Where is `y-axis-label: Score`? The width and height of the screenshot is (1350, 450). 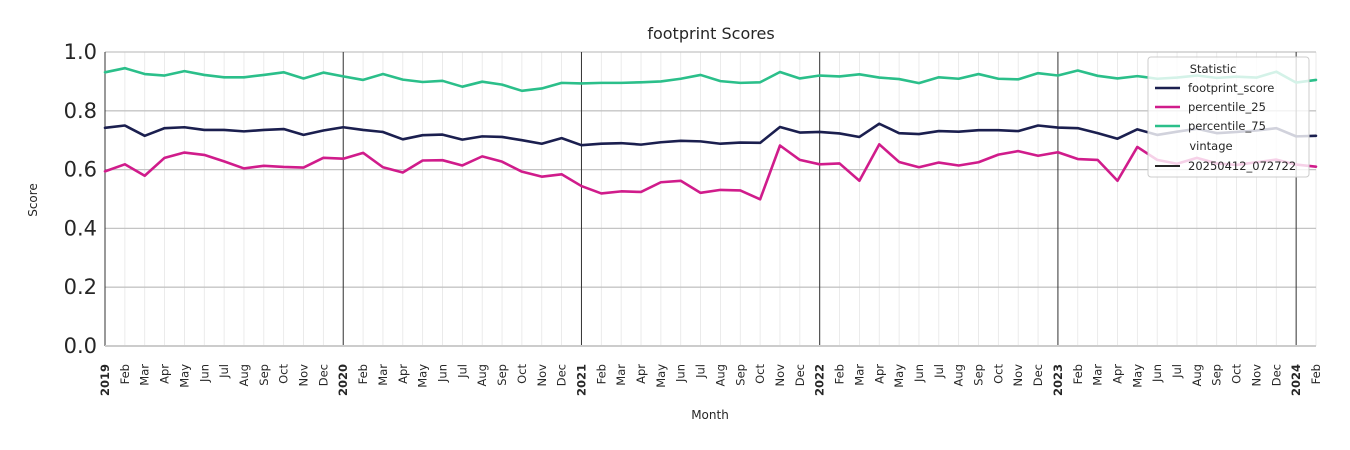 y-axis-label: Score is located at coordinates (33, 200).